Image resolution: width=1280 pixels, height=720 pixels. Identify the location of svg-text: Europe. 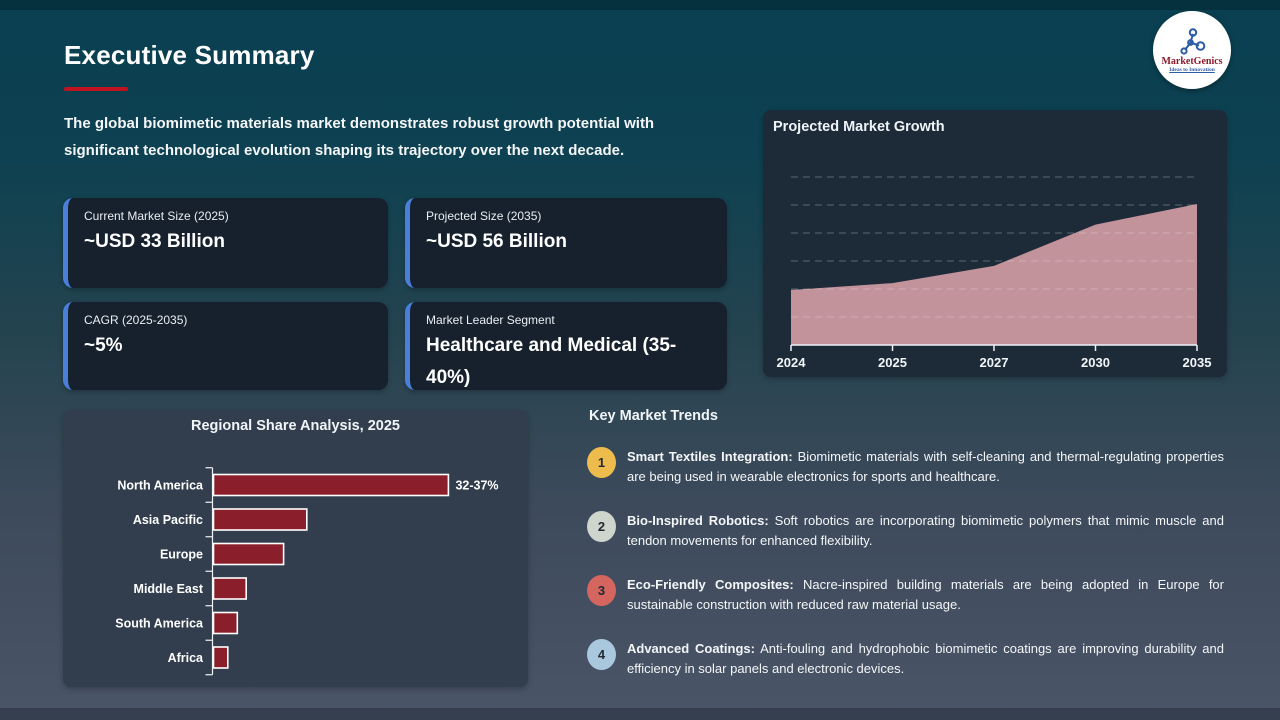
(181, 555).